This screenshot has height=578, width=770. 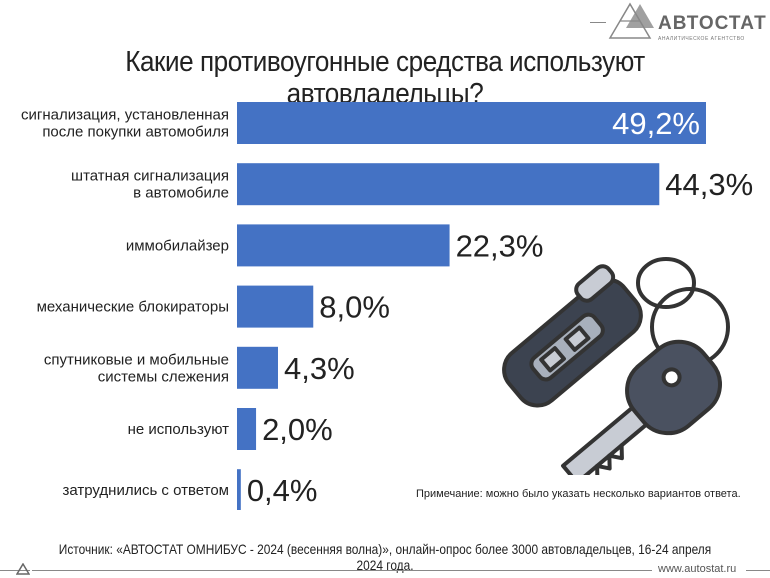 What do you see at coordinates (616, 366) in the screenshot?
I see `car-keys-icon` at bounding box center [616, 366].